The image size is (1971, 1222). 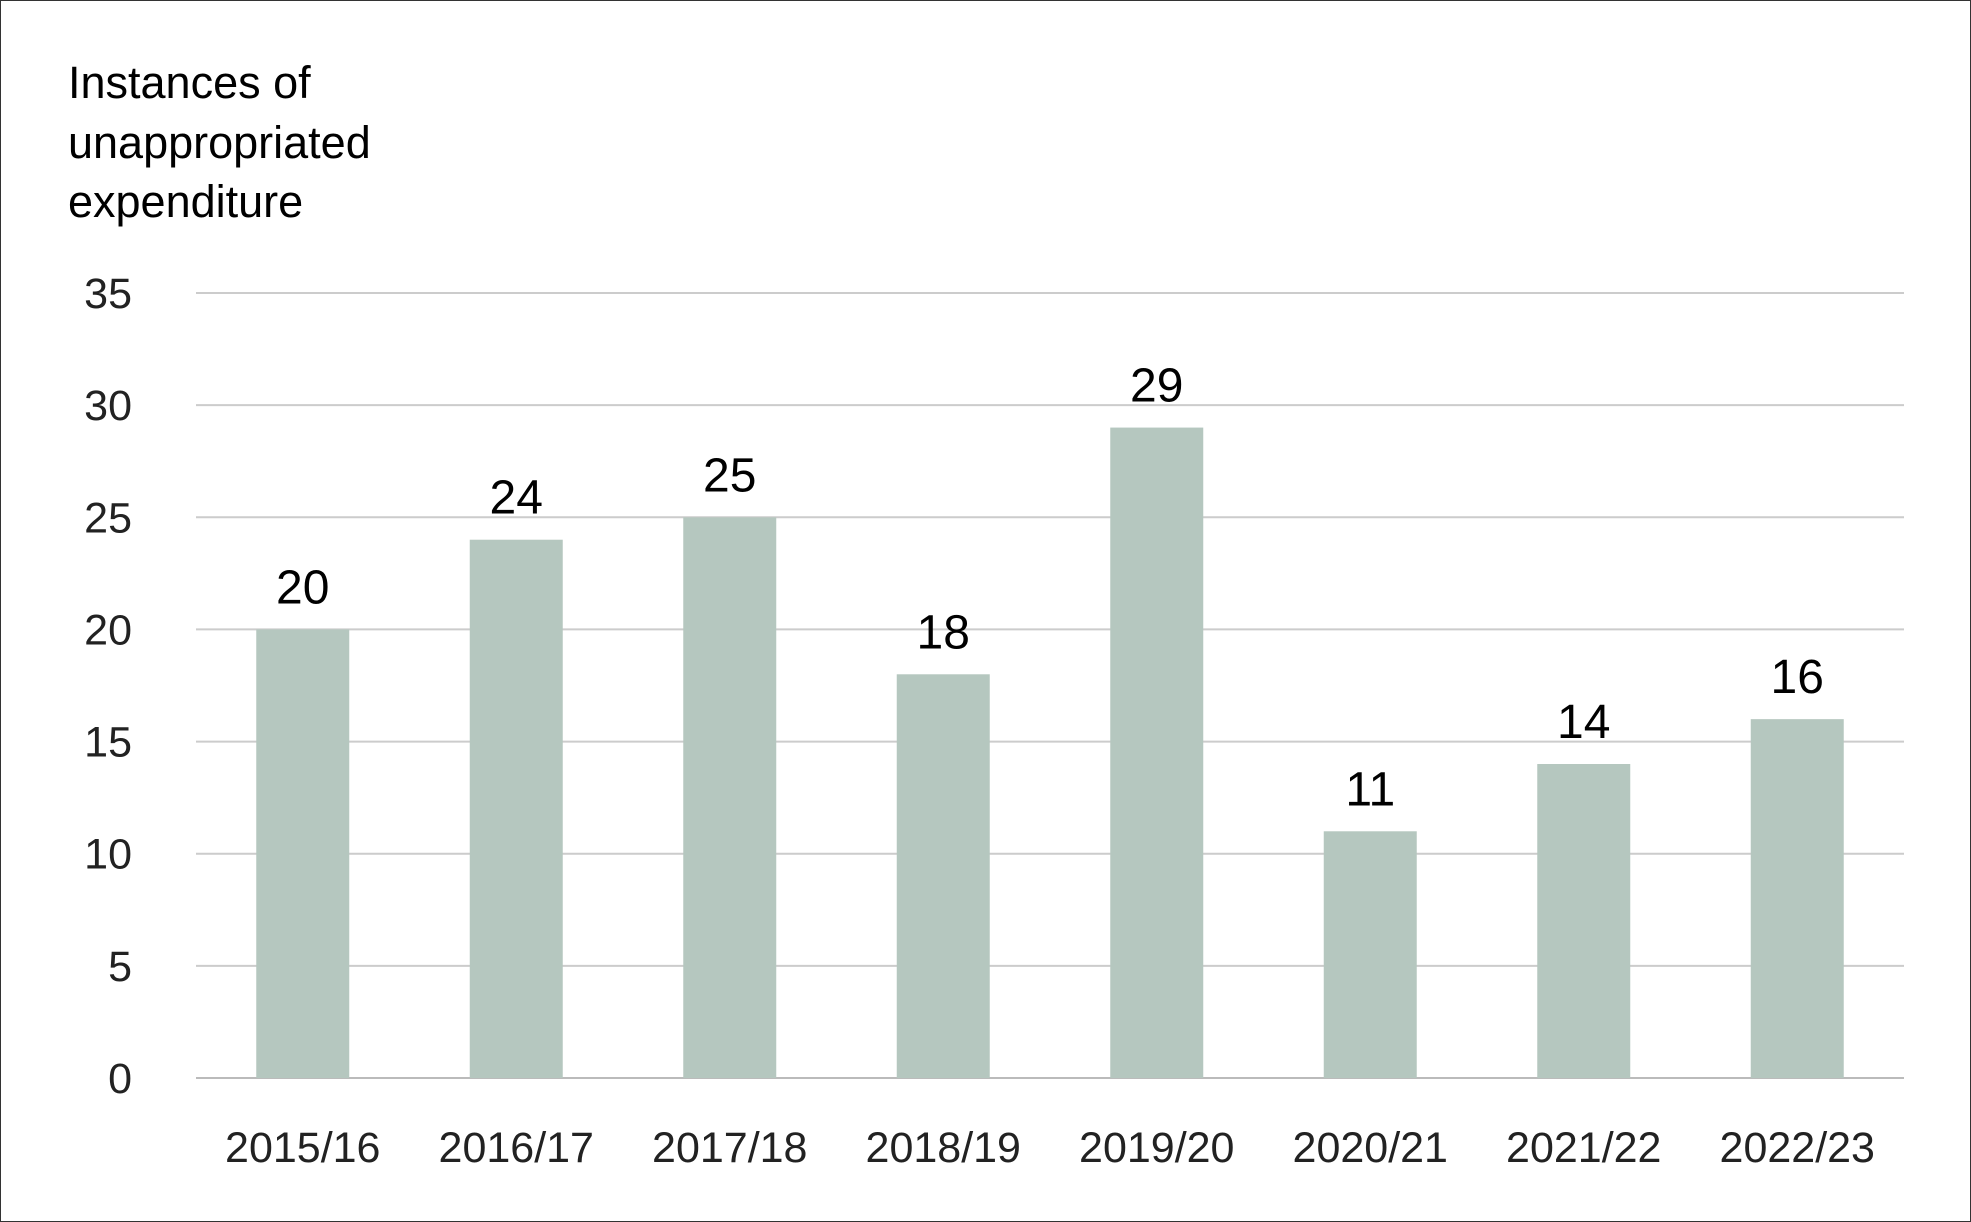 What do you see at coordinates (516, 498) in the screenshot?
I see `data-label: 24` at bounding box center [516, 498].